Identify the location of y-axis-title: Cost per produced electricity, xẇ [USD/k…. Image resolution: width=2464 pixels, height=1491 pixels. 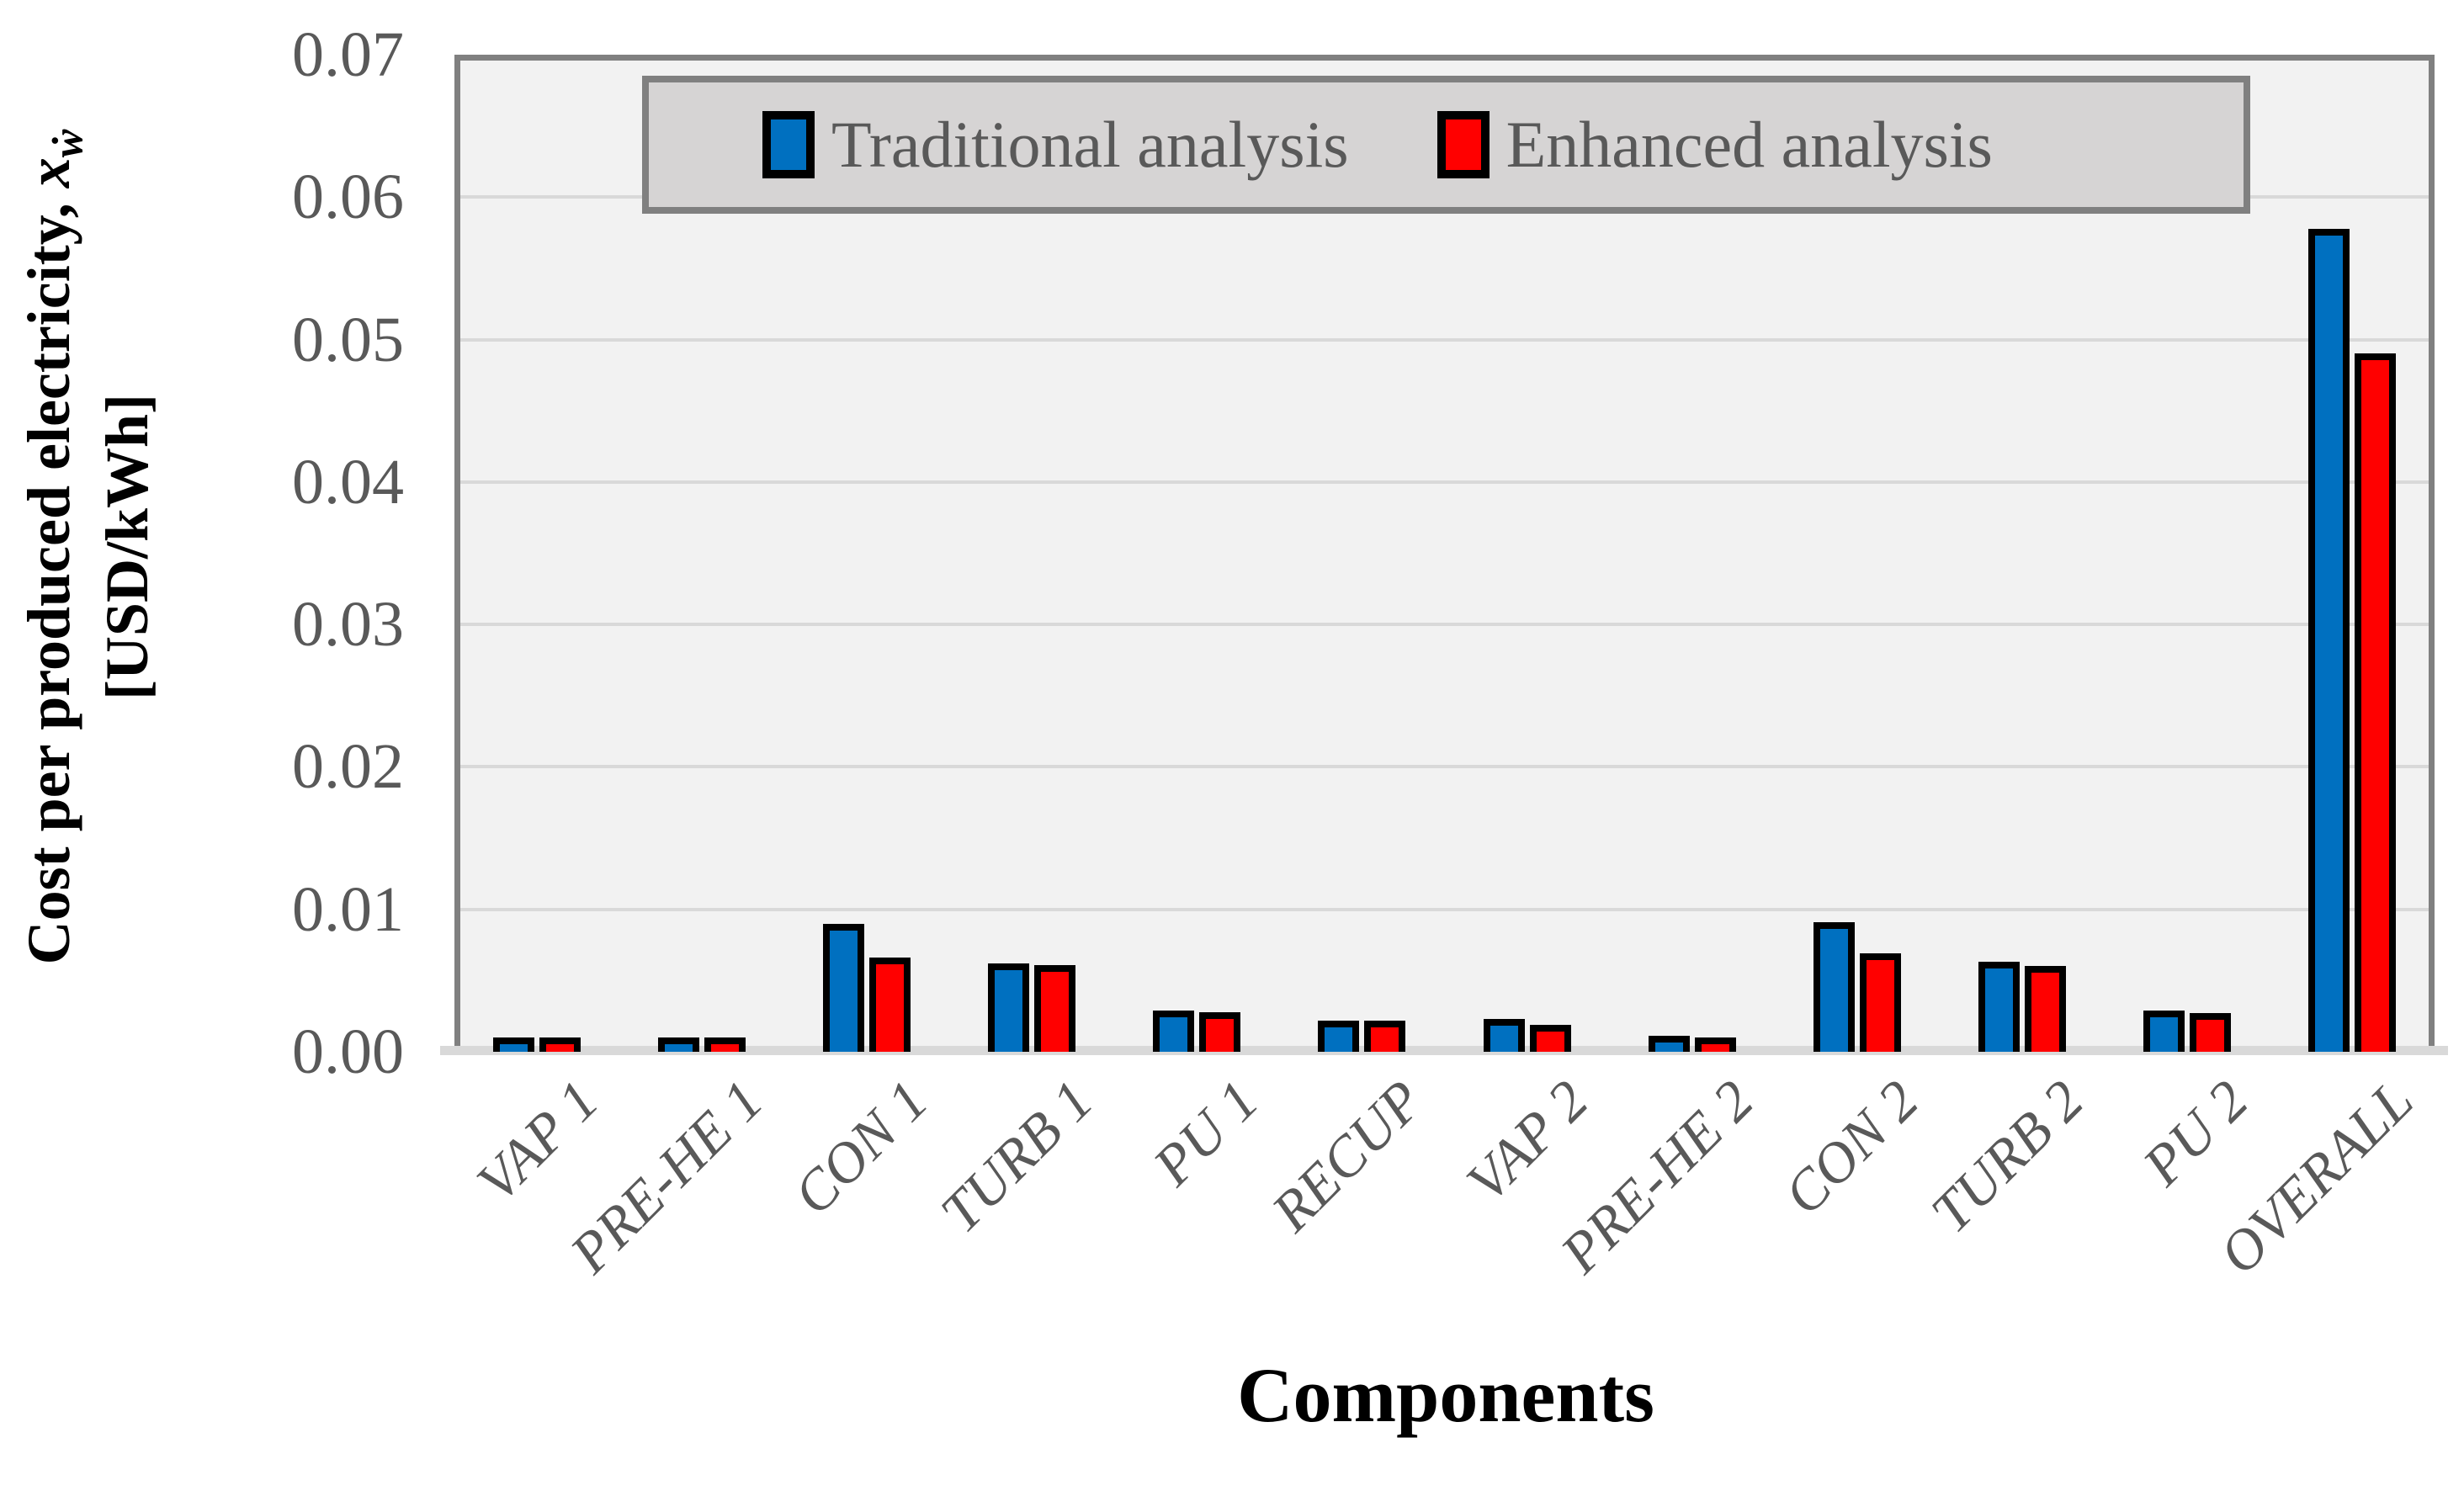
(88, 547).